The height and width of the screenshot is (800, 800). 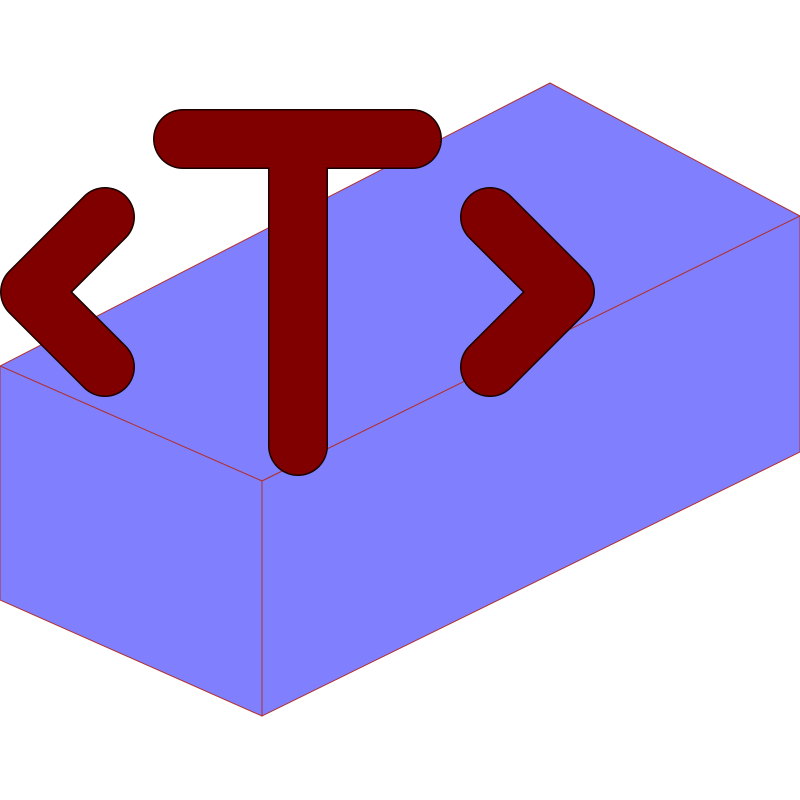 I want to click on right-angle-bracket-glyph, so click(x=527, y=292).